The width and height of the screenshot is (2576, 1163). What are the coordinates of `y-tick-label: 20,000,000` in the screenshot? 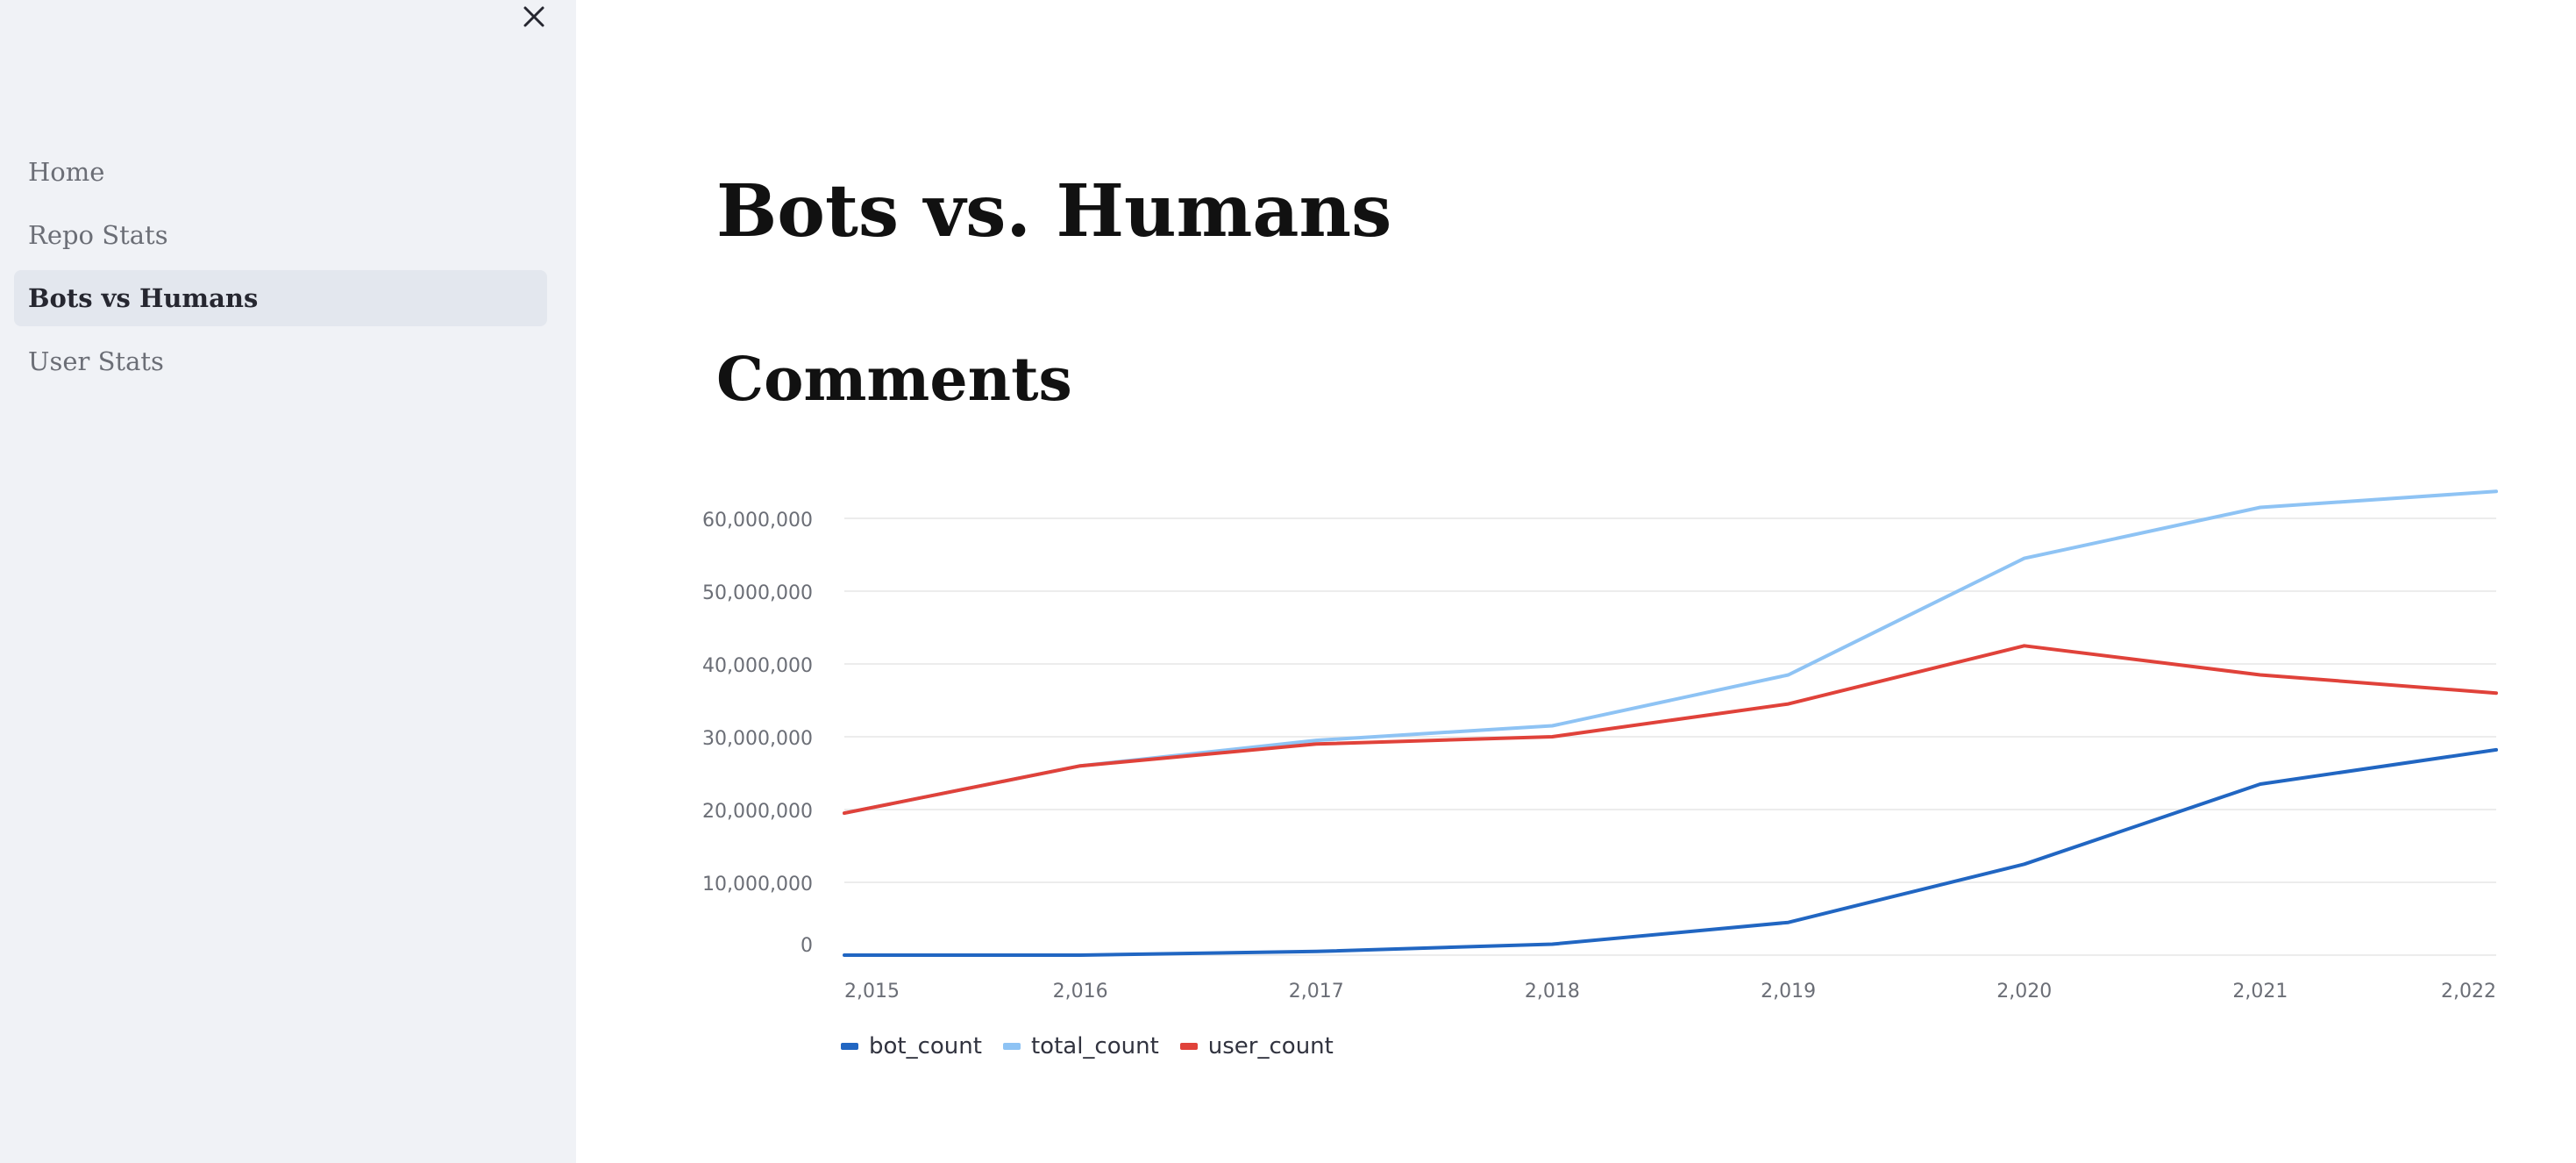 It's located at (757, 812).